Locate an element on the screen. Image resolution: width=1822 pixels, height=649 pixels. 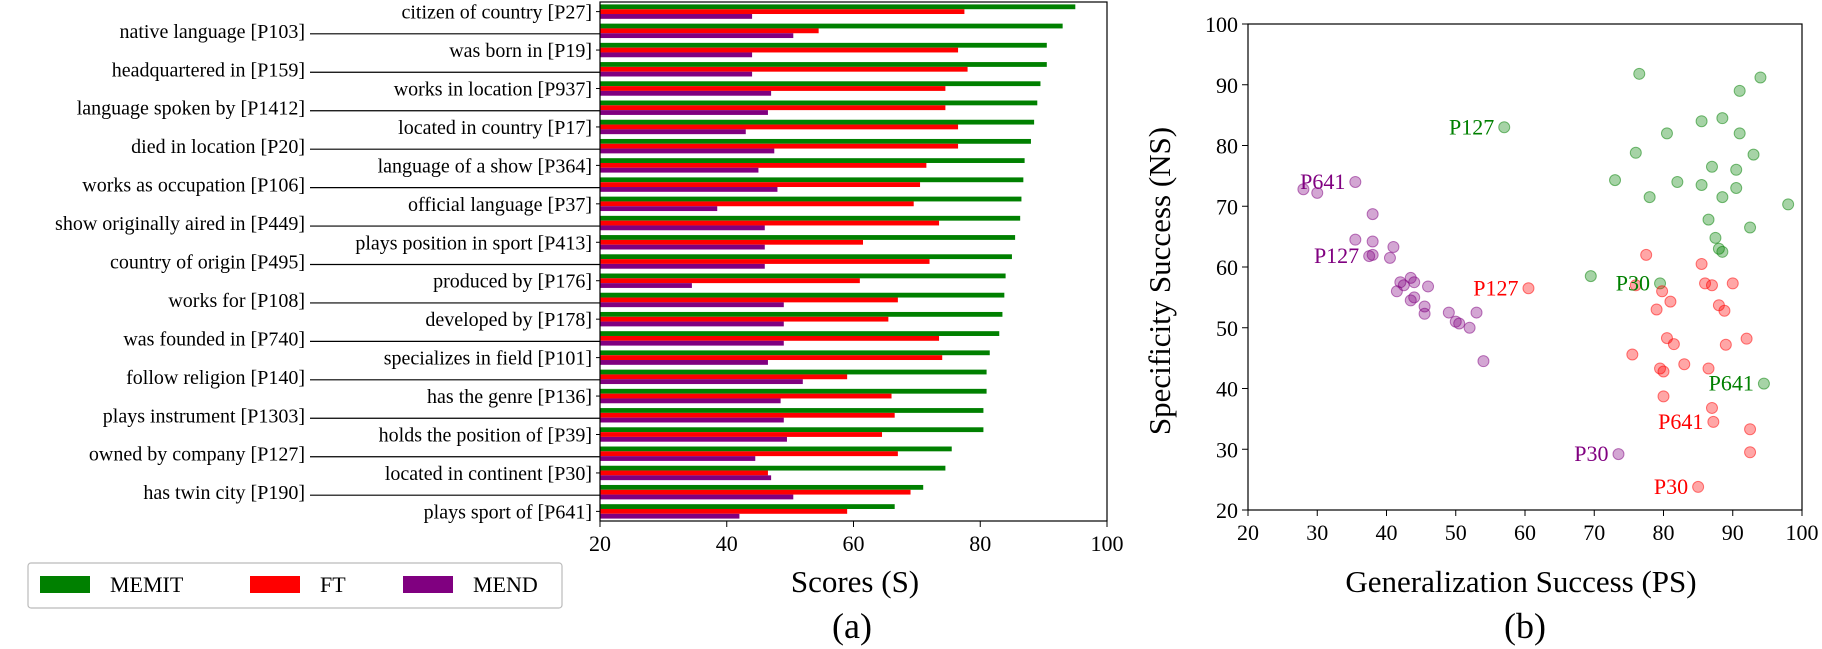
category-label: developed by [P178] is located at coordinates (508, 320).